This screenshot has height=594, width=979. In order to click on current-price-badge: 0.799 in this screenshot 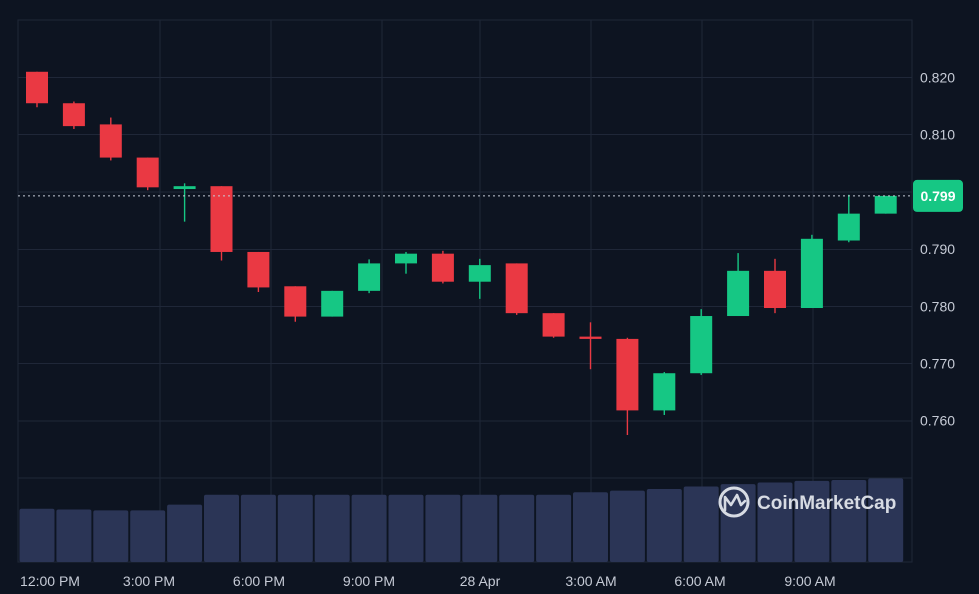, I will do `click(938, 195)`.